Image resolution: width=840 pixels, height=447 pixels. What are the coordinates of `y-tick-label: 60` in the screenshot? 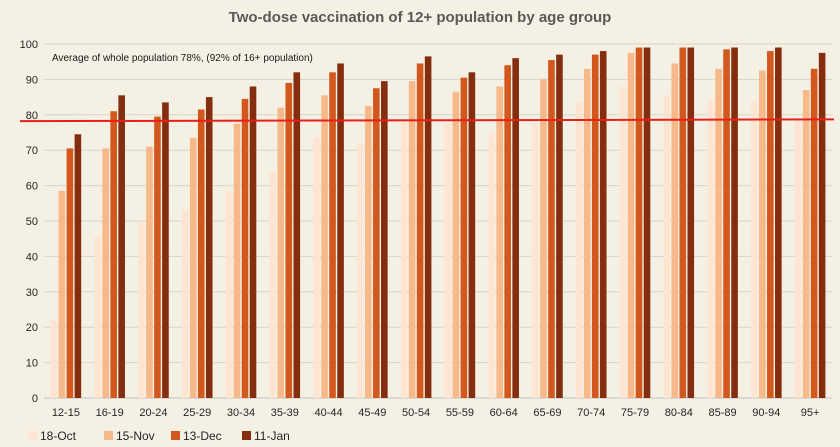 It's located at (32, 187).